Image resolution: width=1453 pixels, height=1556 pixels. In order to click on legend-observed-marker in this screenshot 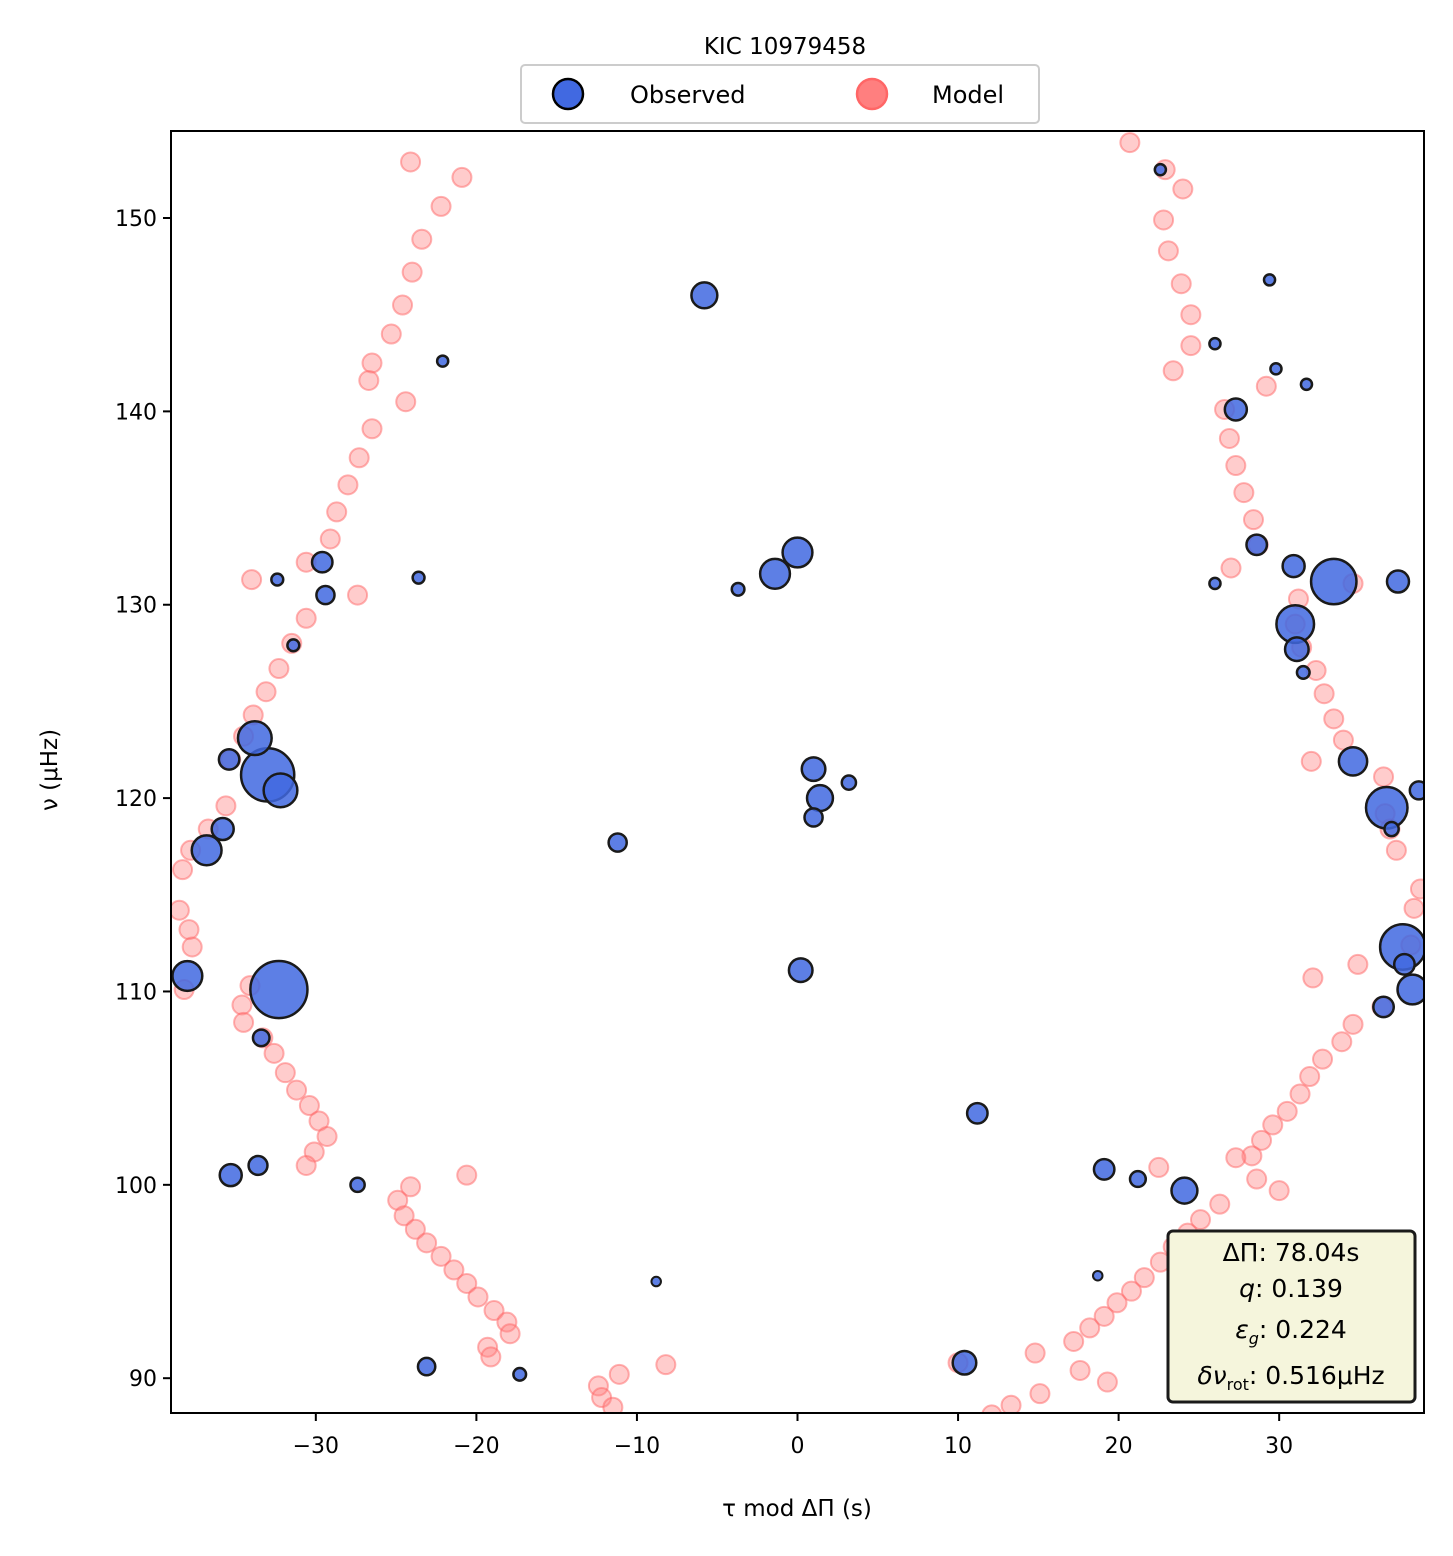, I will do `click(568, 94)`.